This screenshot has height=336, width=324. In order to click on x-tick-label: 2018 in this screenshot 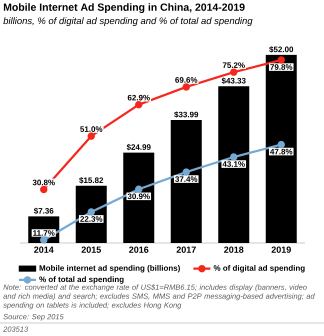, I will do `click(234, 249)`.